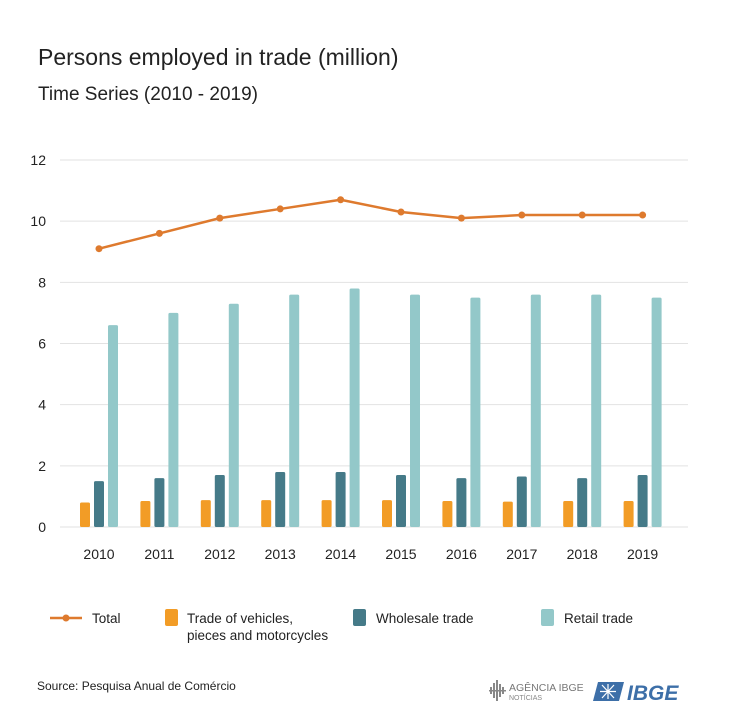 The width and height of the screenshot is (737, 719). Describe the element at coordinates (653, 693) in the screenshot. I see `ibge-wordmark: IBGE` at that location.